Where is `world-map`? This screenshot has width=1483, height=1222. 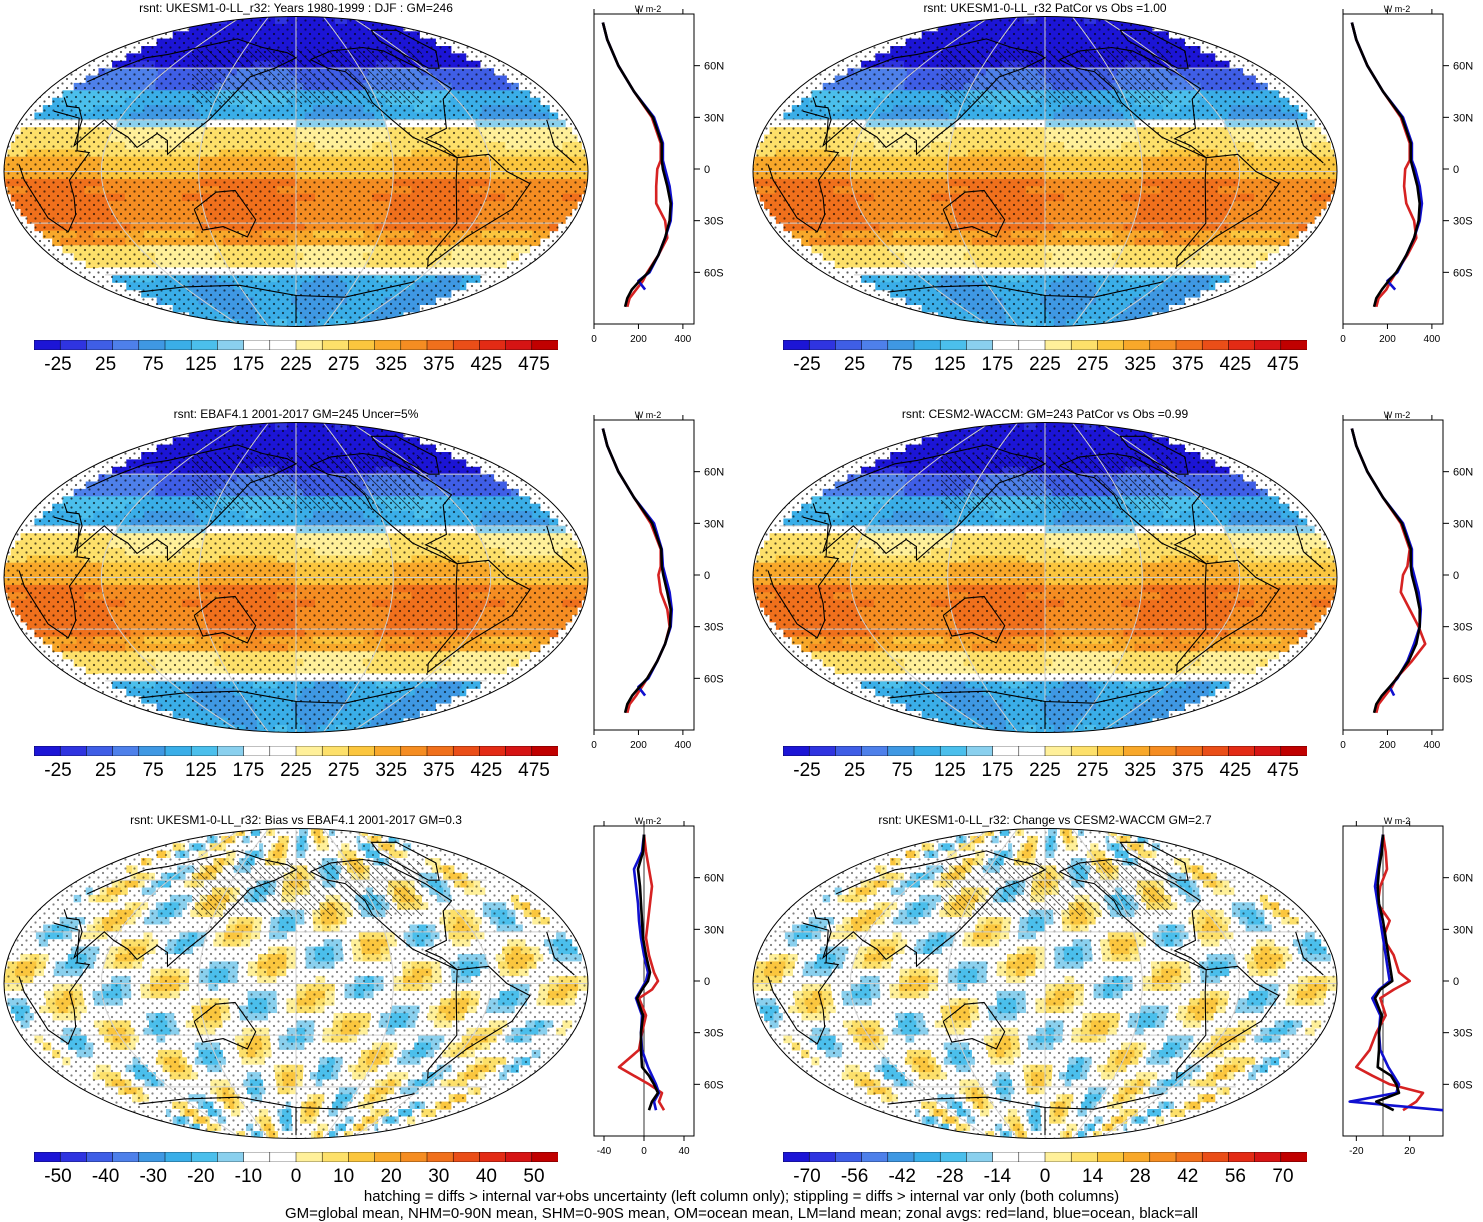
world-map is located at coordinates (1045, 983).